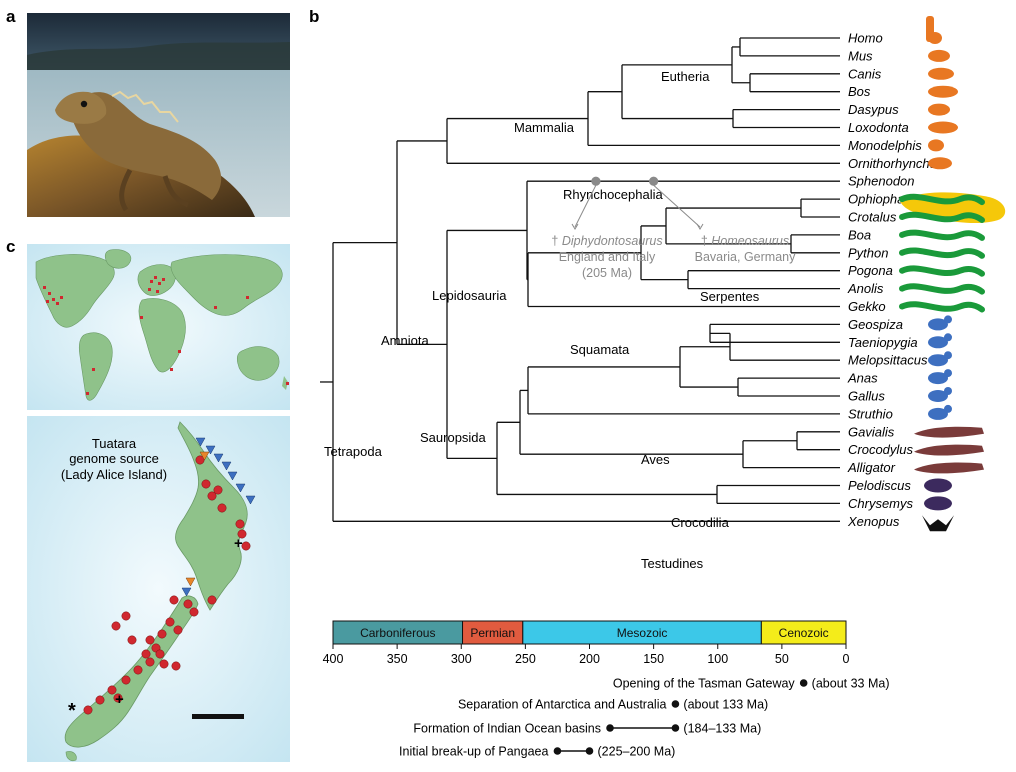 The width and height of the screenshot is (1016, 772). I want to click on world-fossil-sites, so click(166, 335).